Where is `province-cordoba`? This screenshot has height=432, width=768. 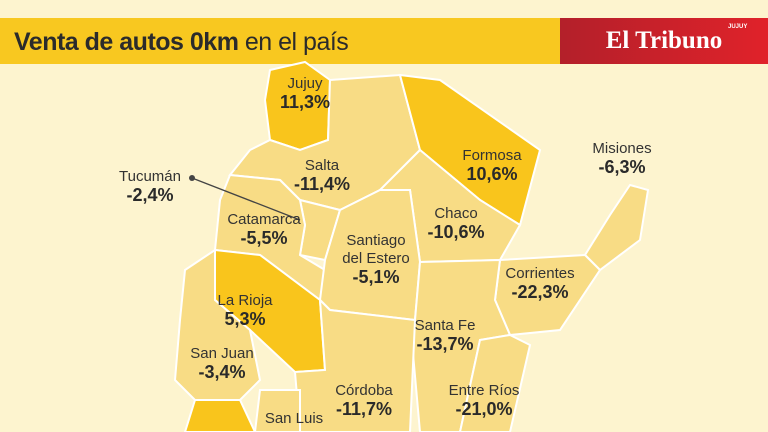
province-cordoba is located at coordinates (355, 364).